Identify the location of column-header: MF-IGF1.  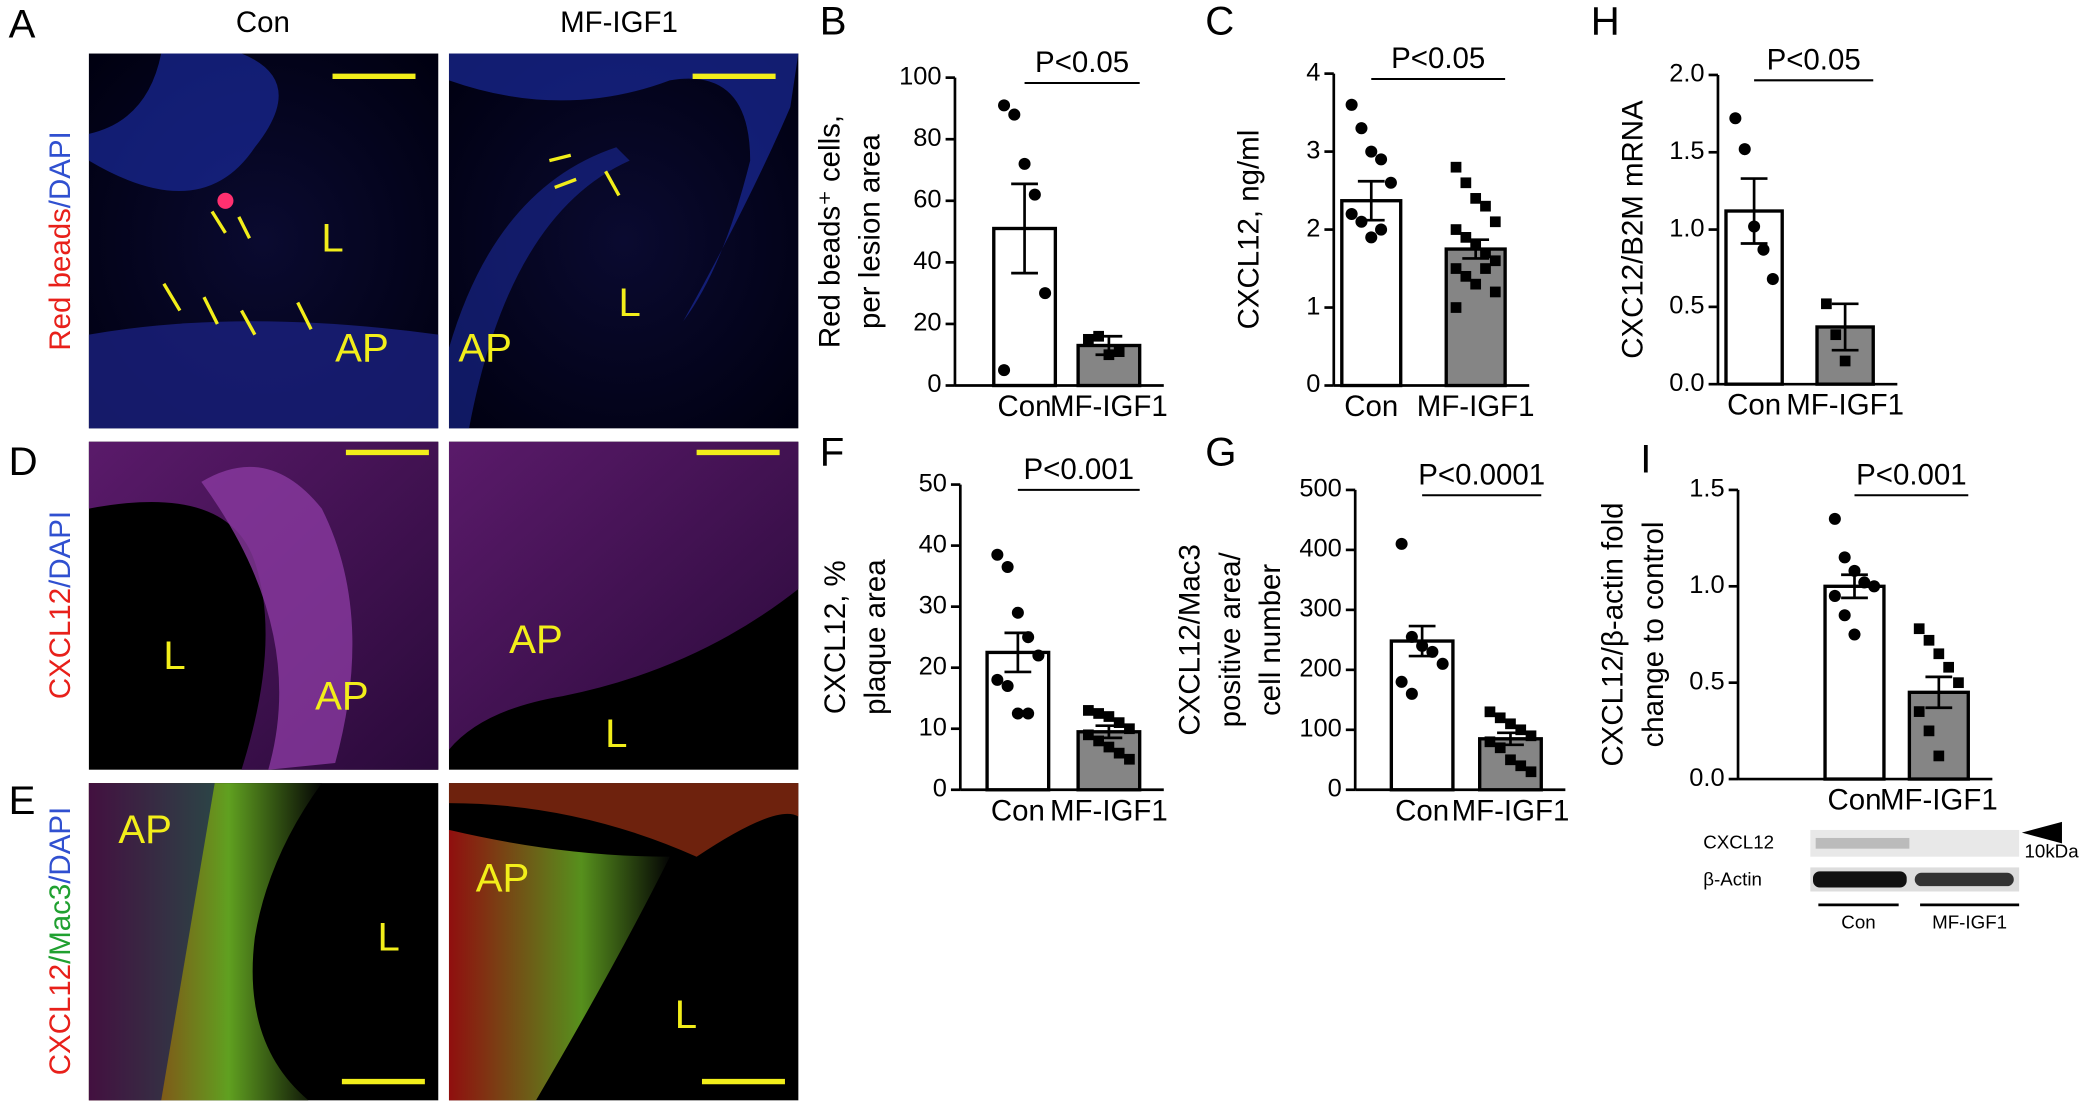
(619, 22).